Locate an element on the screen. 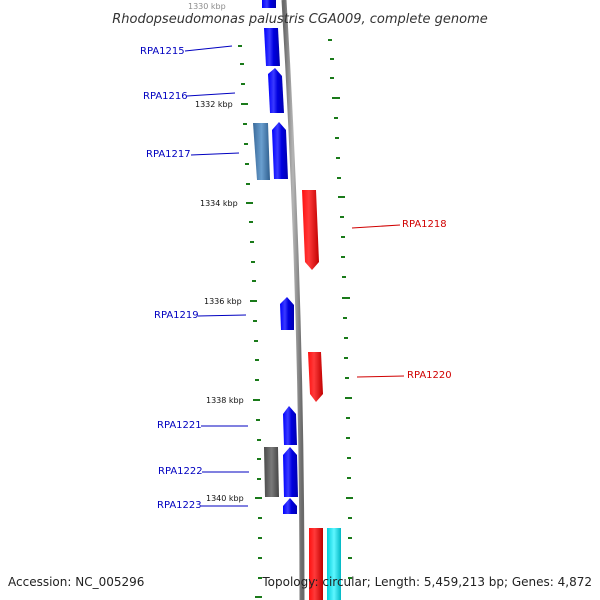 This screenshot has width=600, height=600. ruler-label-1330: 1330 kbp is located at coordinates (207, 6).